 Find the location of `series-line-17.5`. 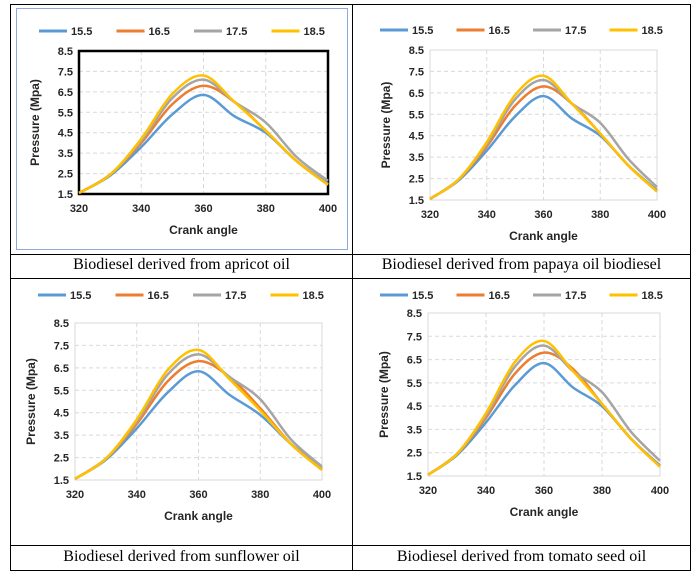

series-line-17.5 is located at coordinates (543, 139).